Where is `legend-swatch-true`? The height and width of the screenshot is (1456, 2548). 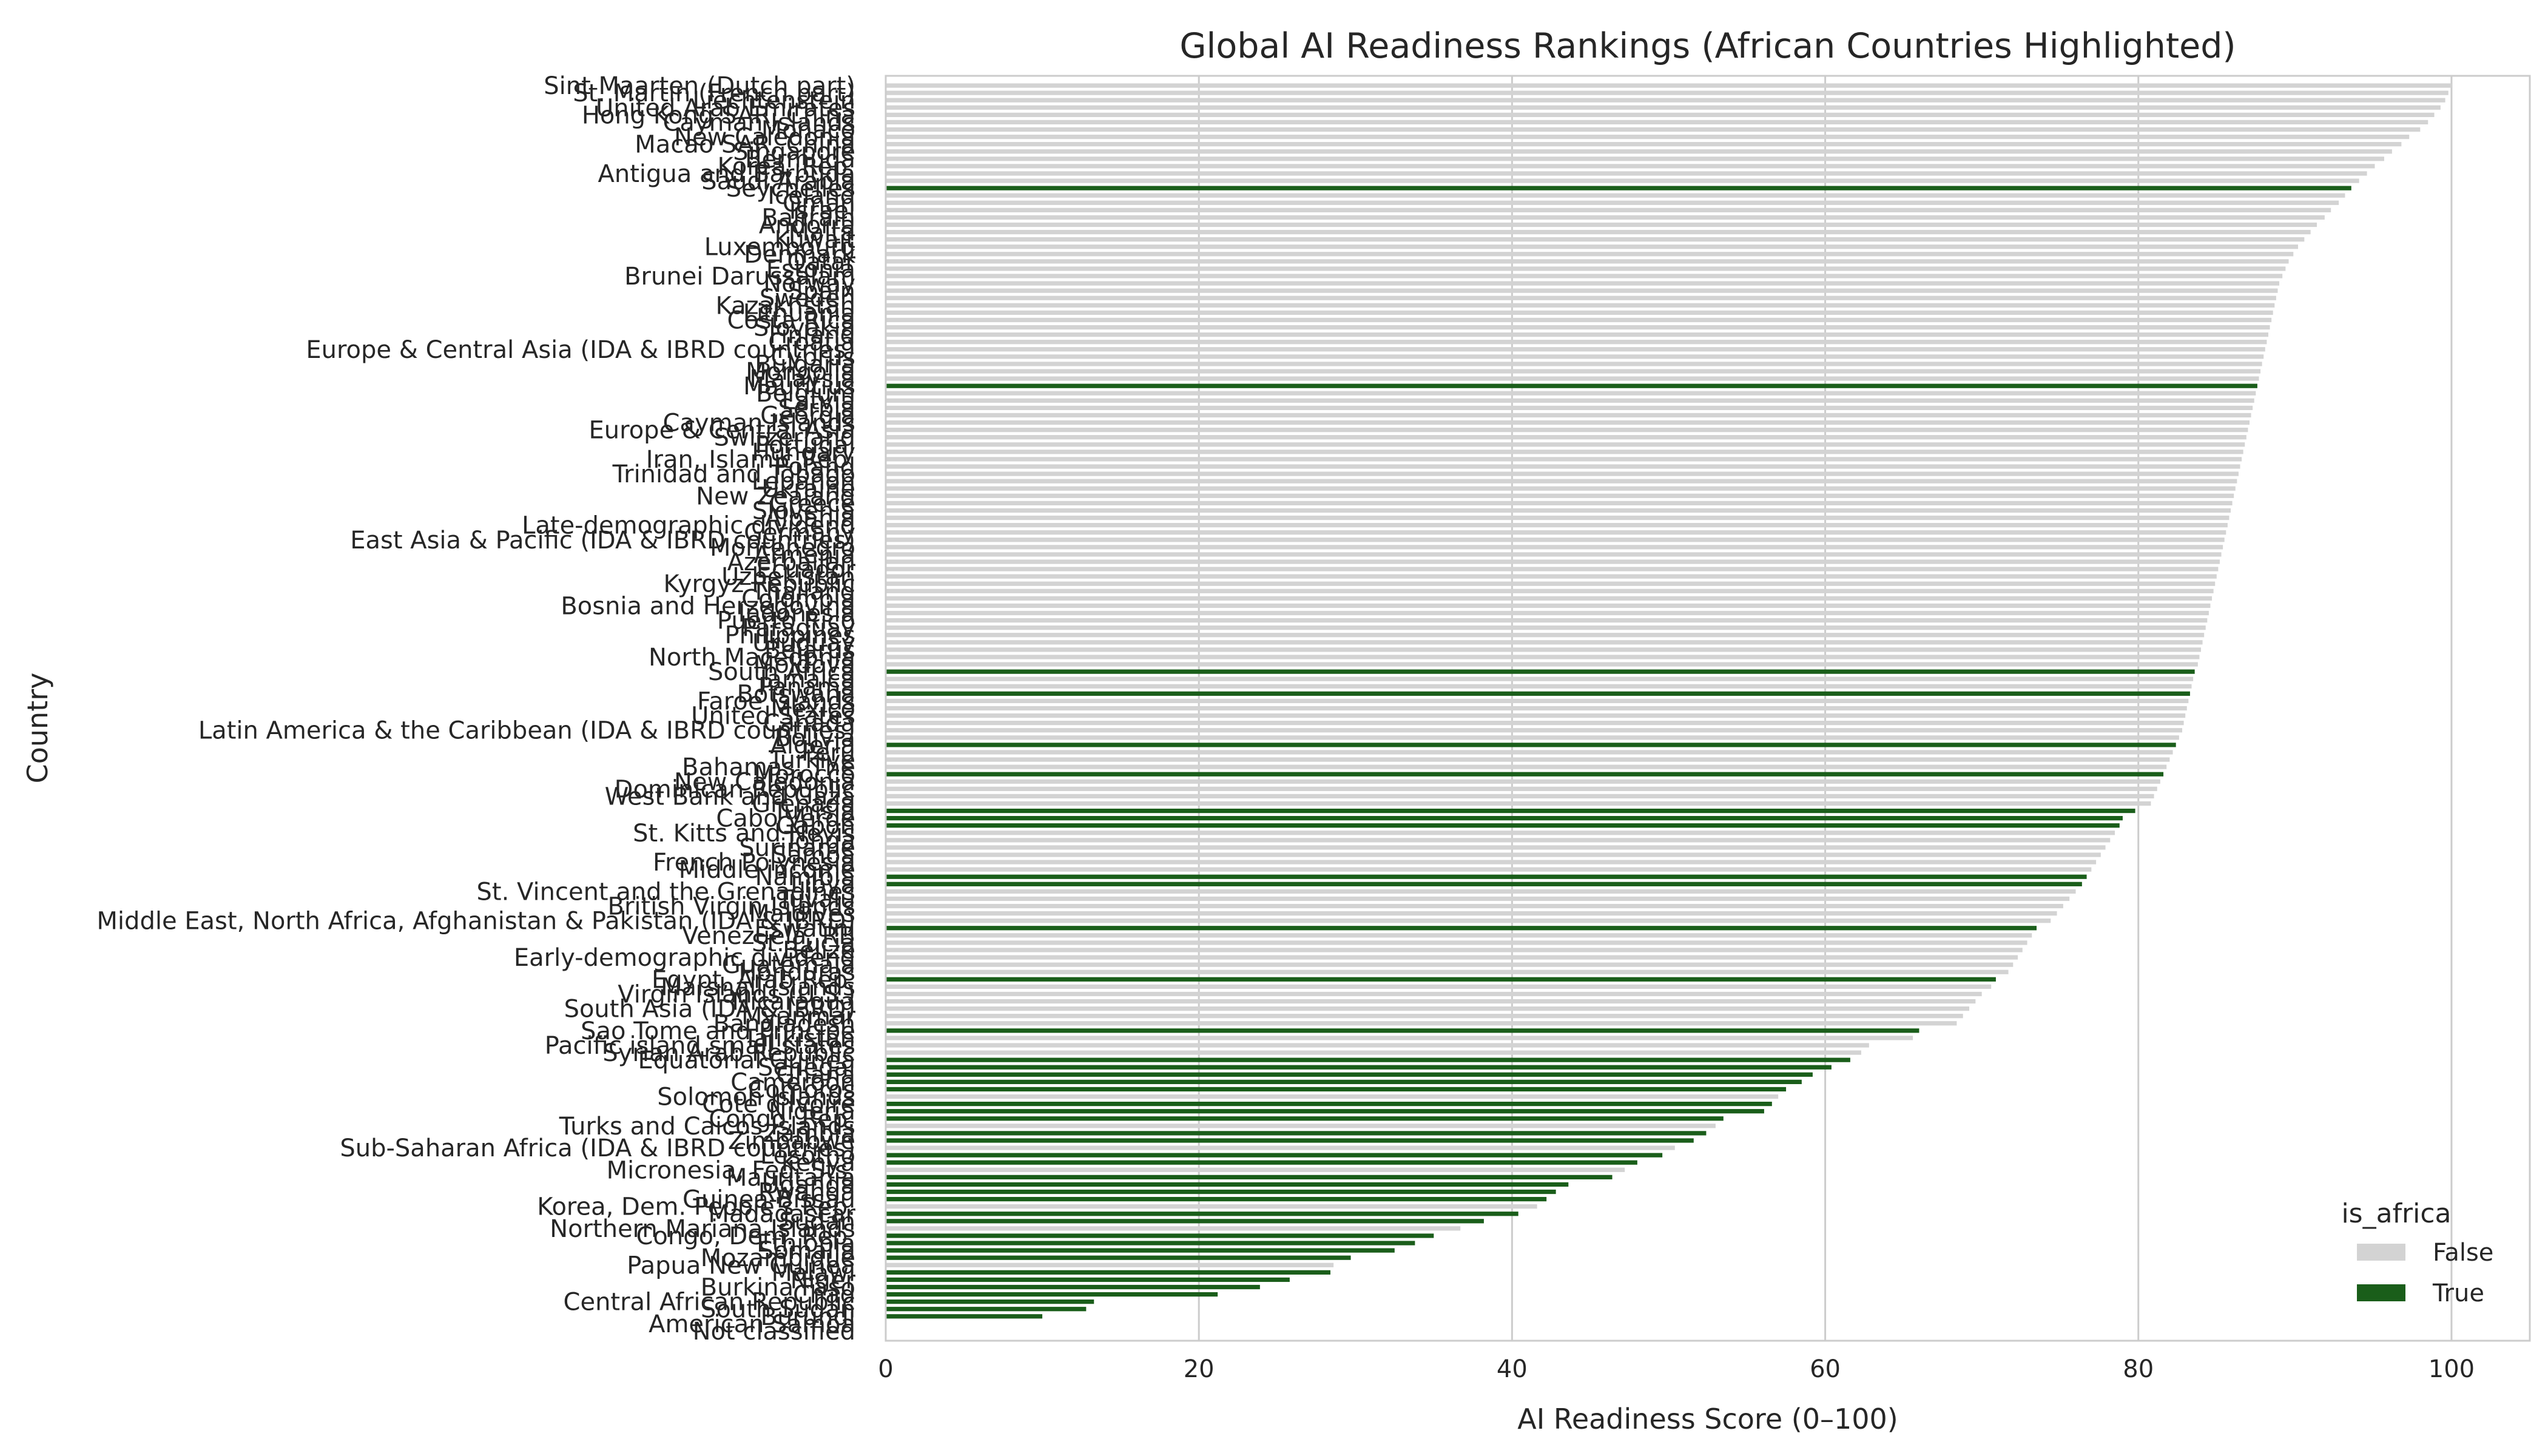
legend-swatch-true is located at coordinates (2381, 1292).